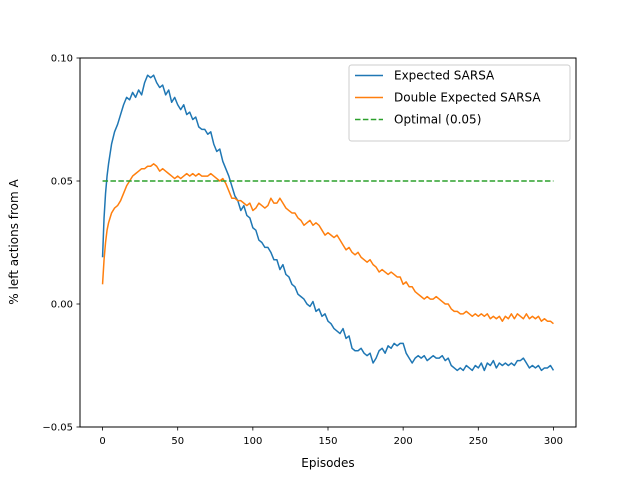 This screenshot has height=484, width=640. I want to click on legend-label: Optimal (0.05), so click(437, 120).